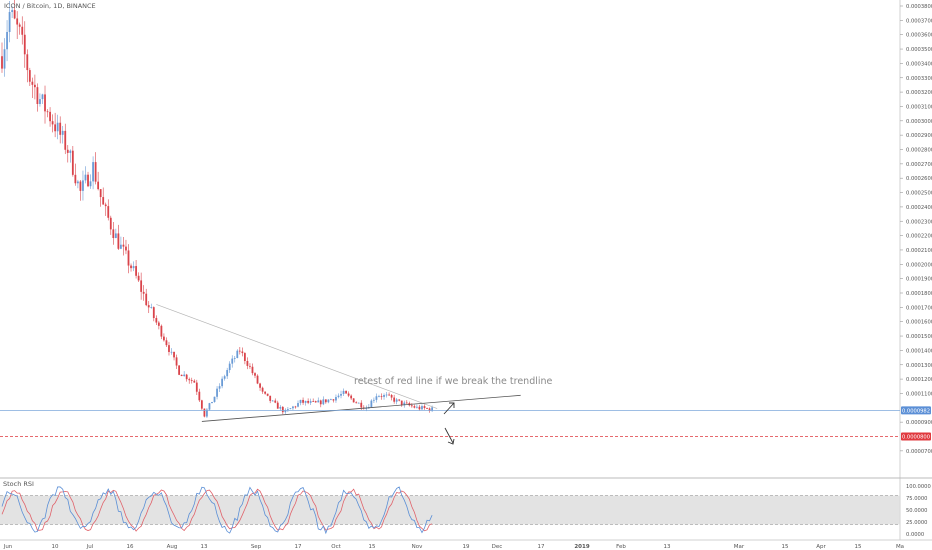  I want to click on time-label: Sep, so click(256, 547).